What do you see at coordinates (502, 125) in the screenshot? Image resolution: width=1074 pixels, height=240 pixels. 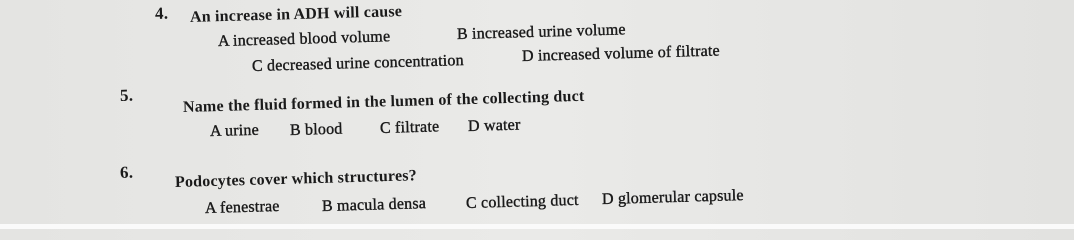 I see `option-text: water` at bounding box center [502, 125].